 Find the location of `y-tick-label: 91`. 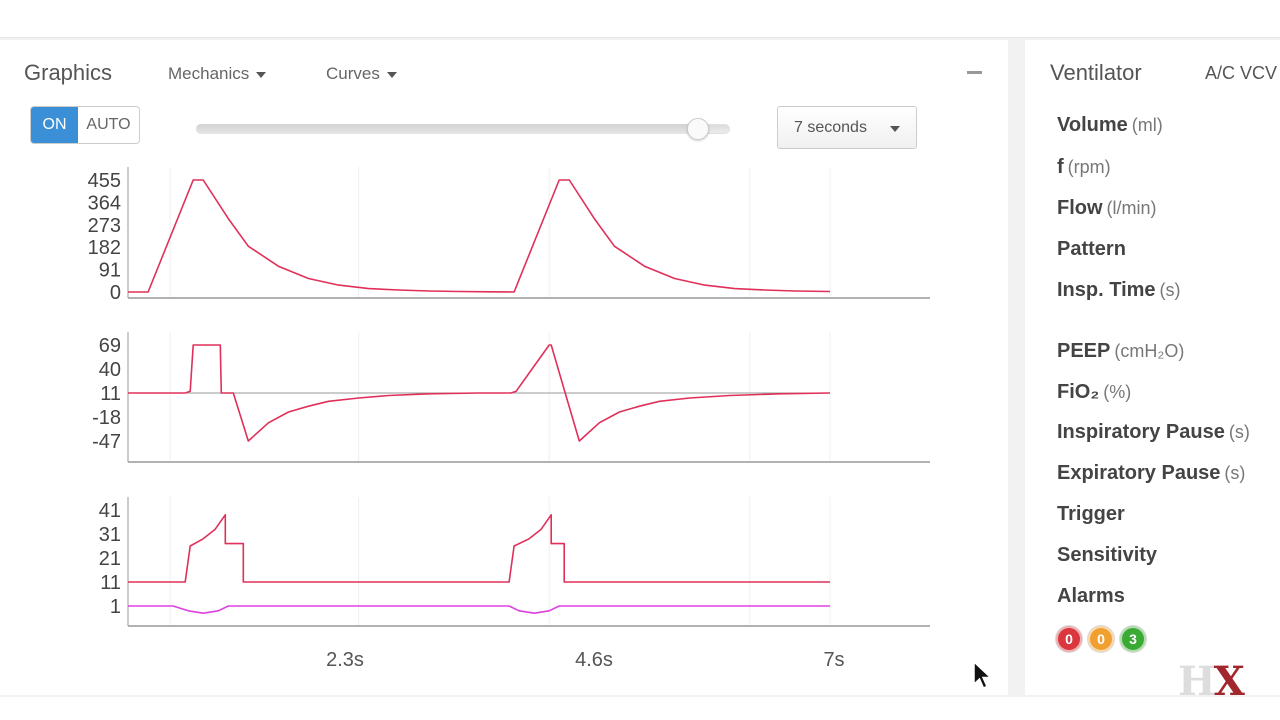

y-tick-label: 91 is located at coordinates (110, 271).